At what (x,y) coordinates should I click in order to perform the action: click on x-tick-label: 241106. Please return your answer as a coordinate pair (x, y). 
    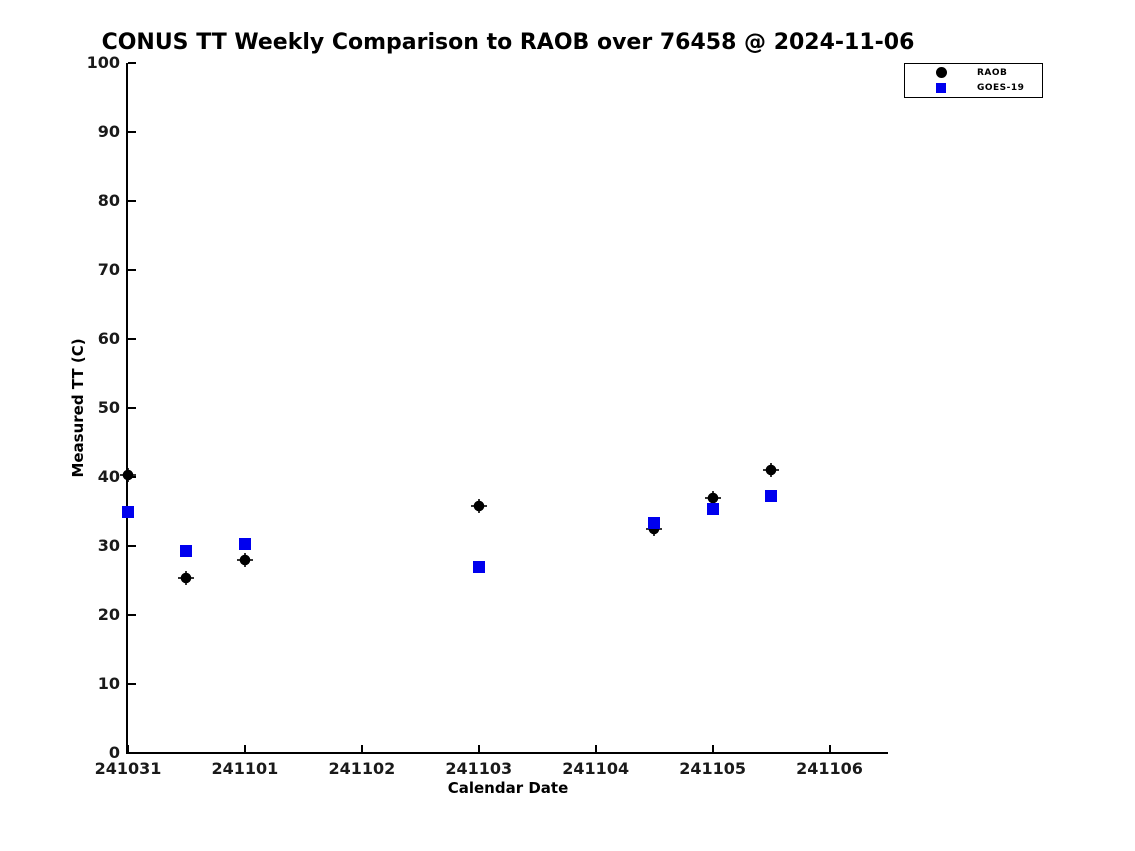
    Looking at the image, I should click on (829, 768).